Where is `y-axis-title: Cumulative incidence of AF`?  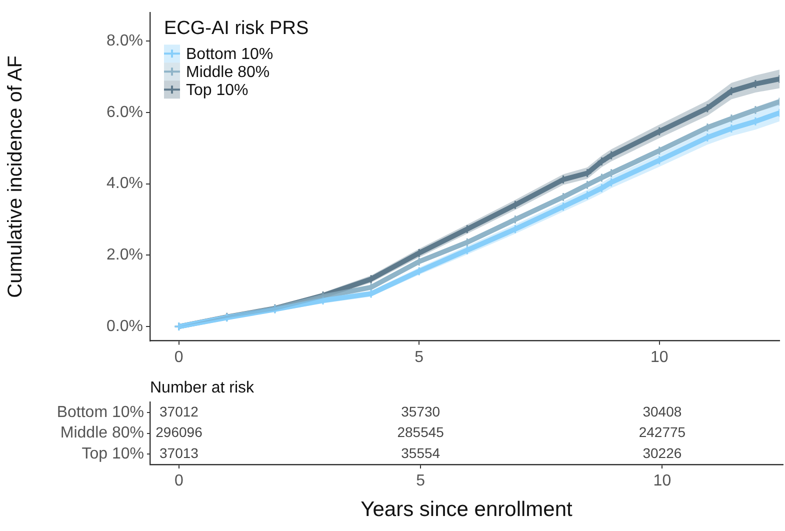
y-axis-title: Cumulative incidence of AF is located at coordinates (15, 177).